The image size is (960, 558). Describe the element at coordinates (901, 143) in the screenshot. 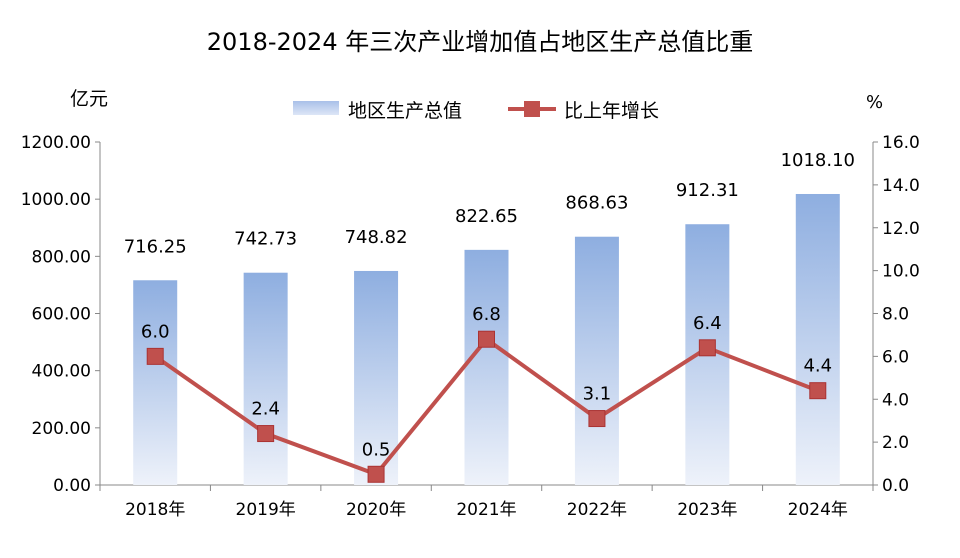

I see `y2-tick-label: 16.0` at that location.